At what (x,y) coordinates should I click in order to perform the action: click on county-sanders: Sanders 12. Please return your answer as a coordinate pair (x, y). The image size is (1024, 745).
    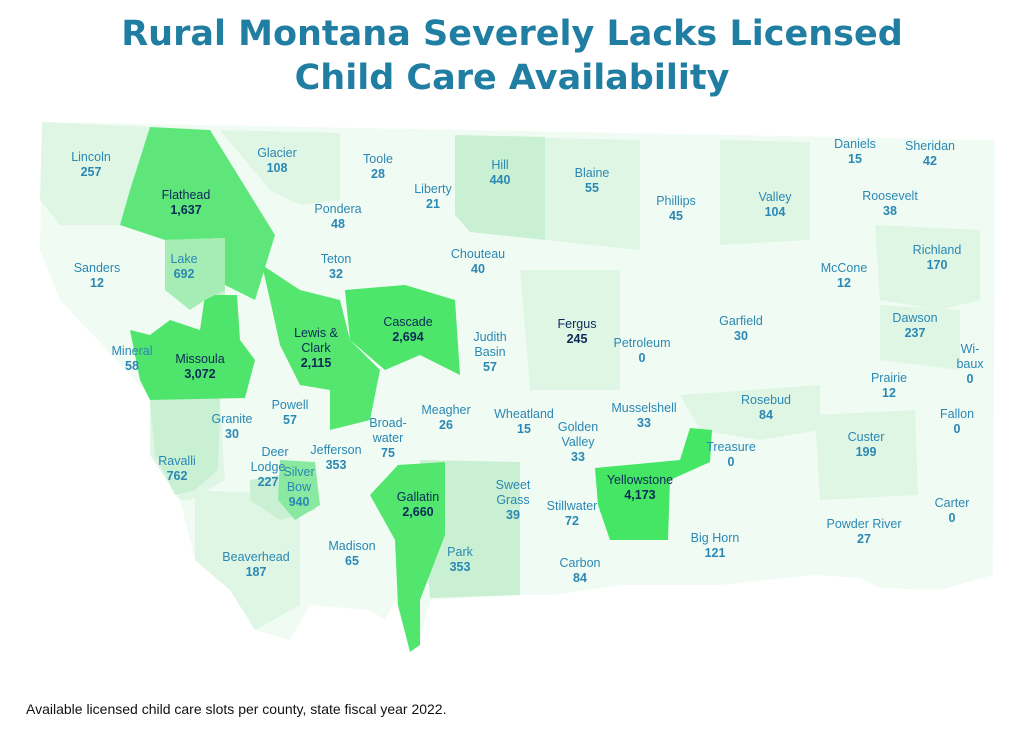
    Looking at the image, I should click on (97, 276).